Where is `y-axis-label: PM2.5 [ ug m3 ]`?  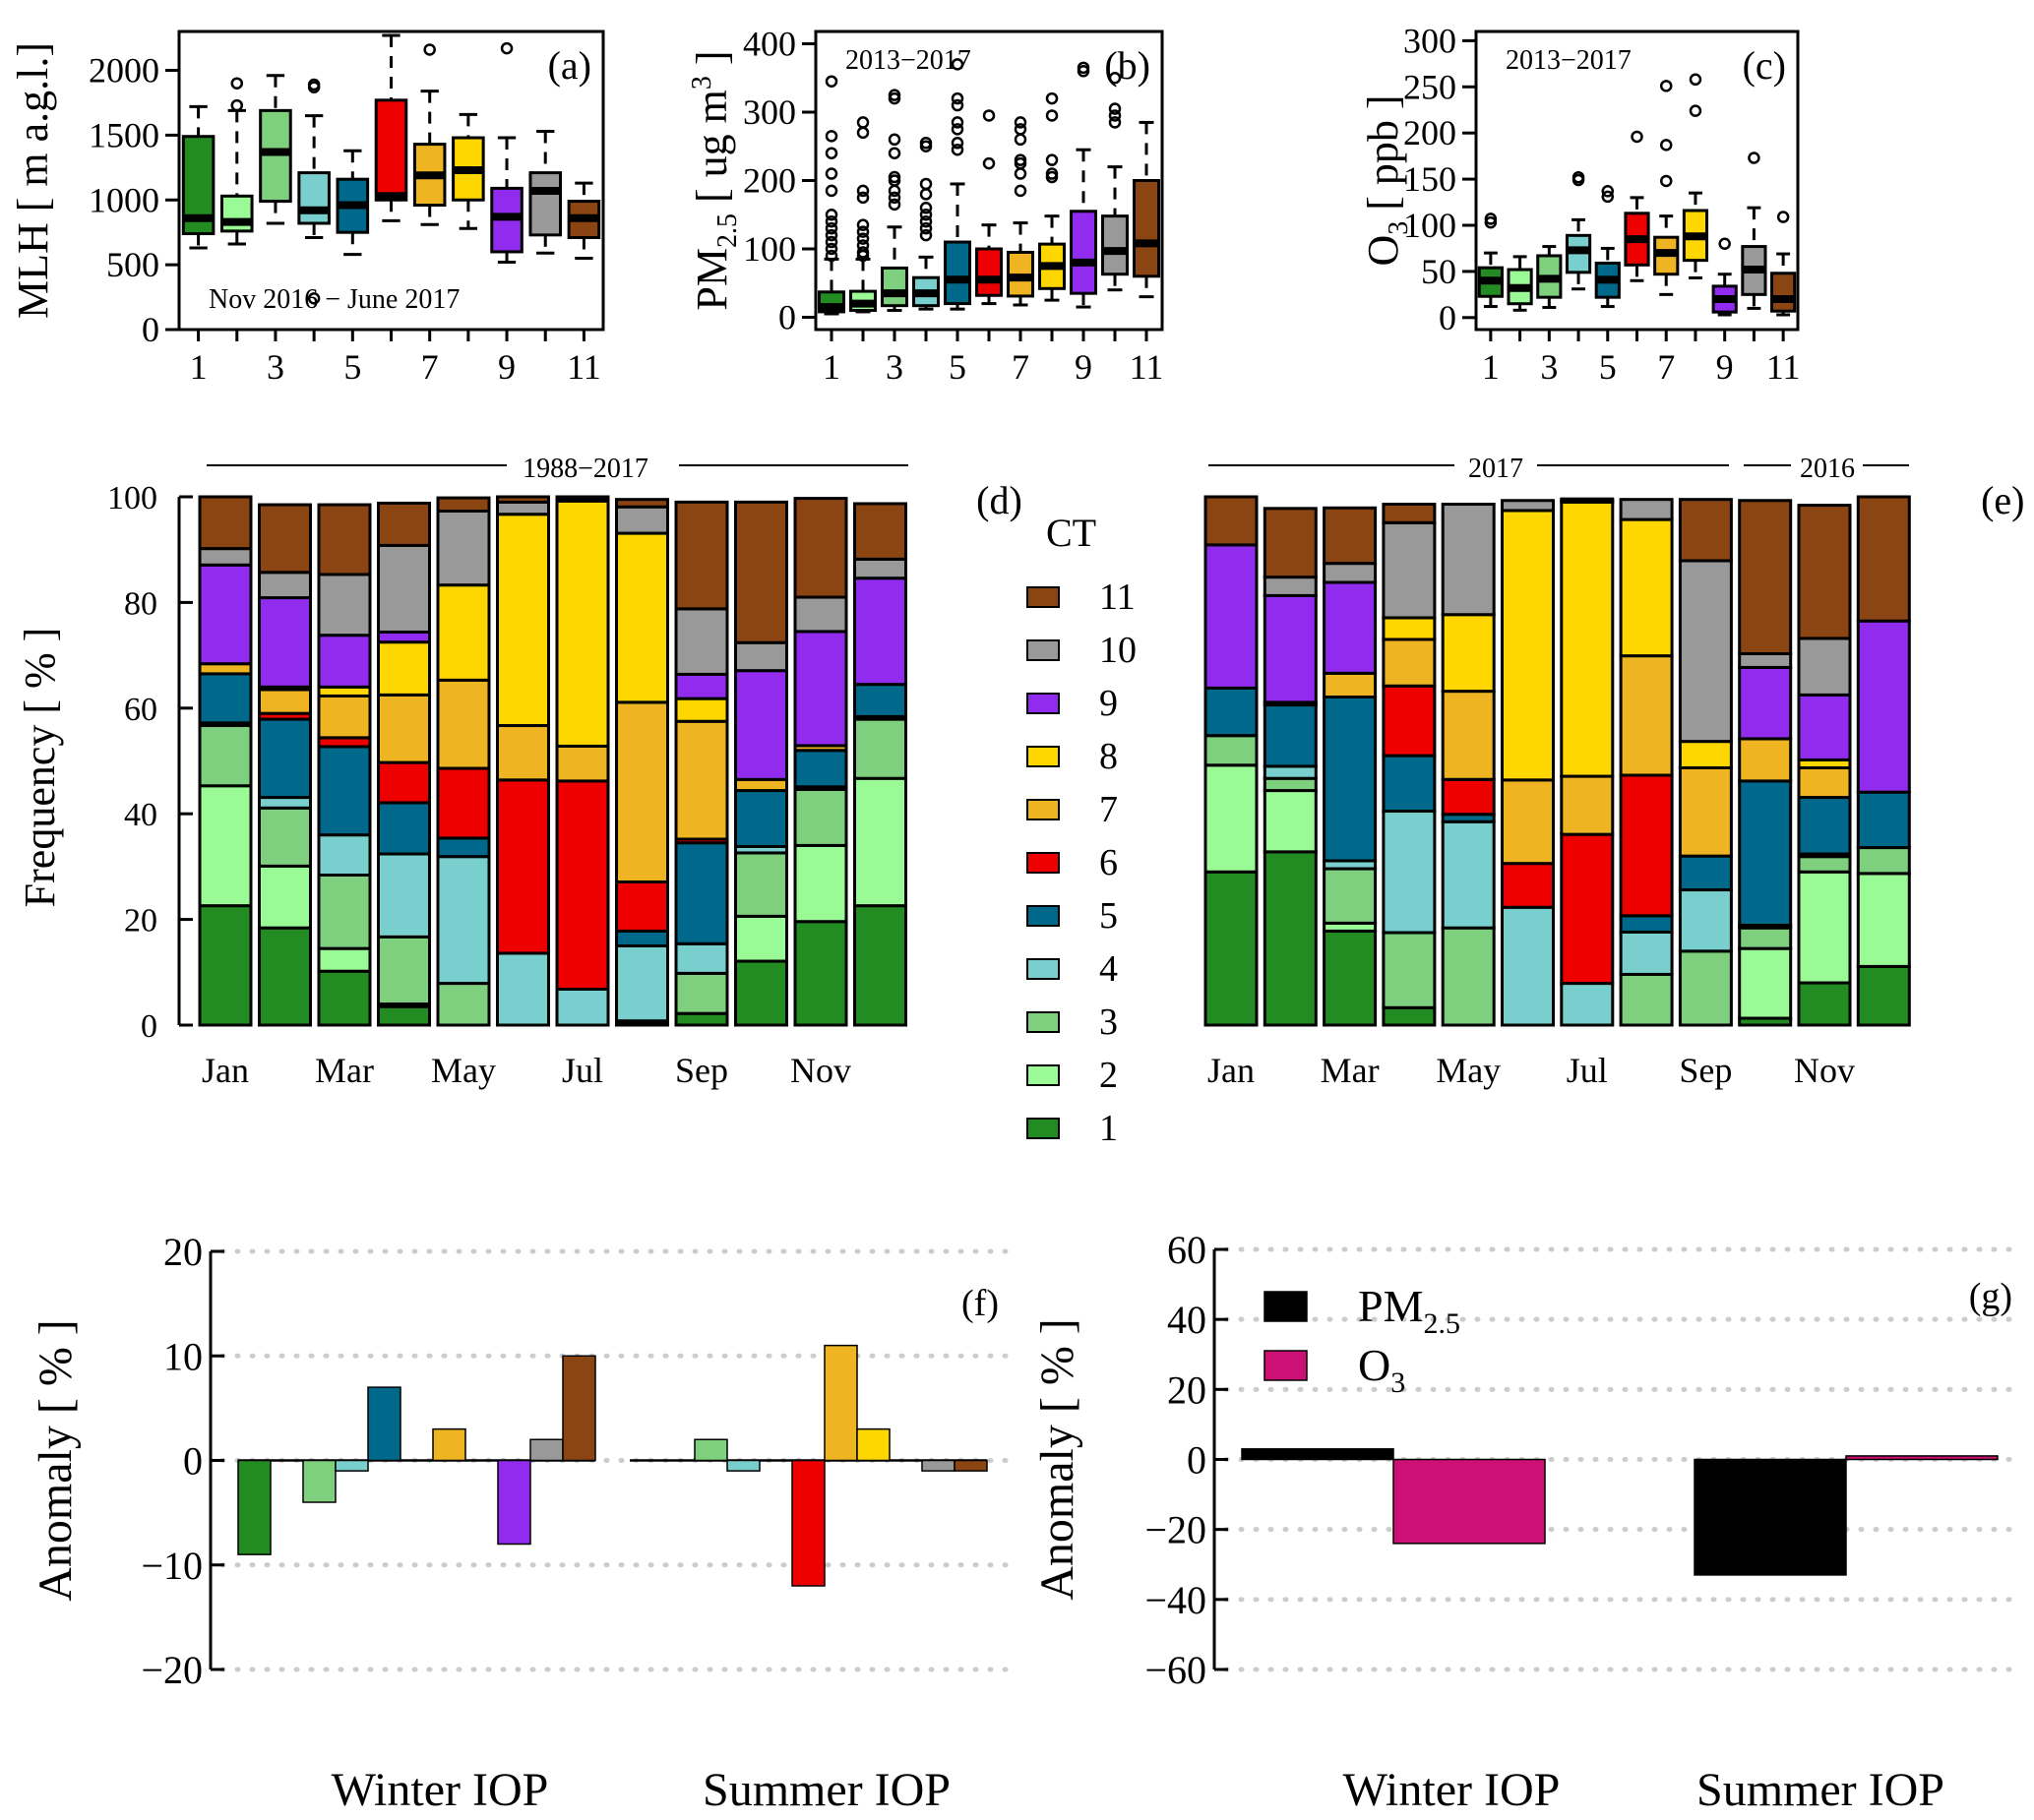 y-axis-label: PM2.5 [ ug m3 ] is located at coordinates (715, 180).